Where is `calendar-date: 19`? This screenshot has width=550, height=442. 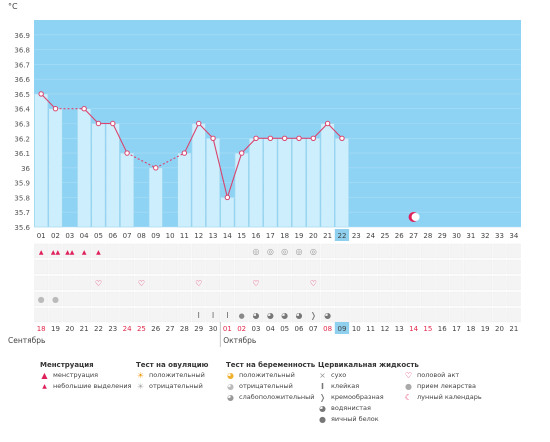 calendar-date: 19 is located at coordinates (55, 329).